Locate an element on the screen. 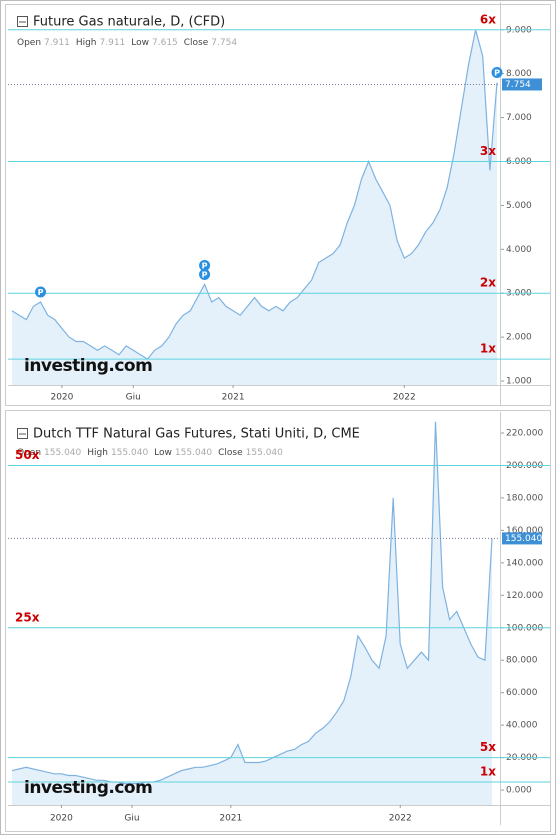 The height and width of the screenshot is (839, 556). y-tick-label: 140.000 is located at coordinates (524, 563).